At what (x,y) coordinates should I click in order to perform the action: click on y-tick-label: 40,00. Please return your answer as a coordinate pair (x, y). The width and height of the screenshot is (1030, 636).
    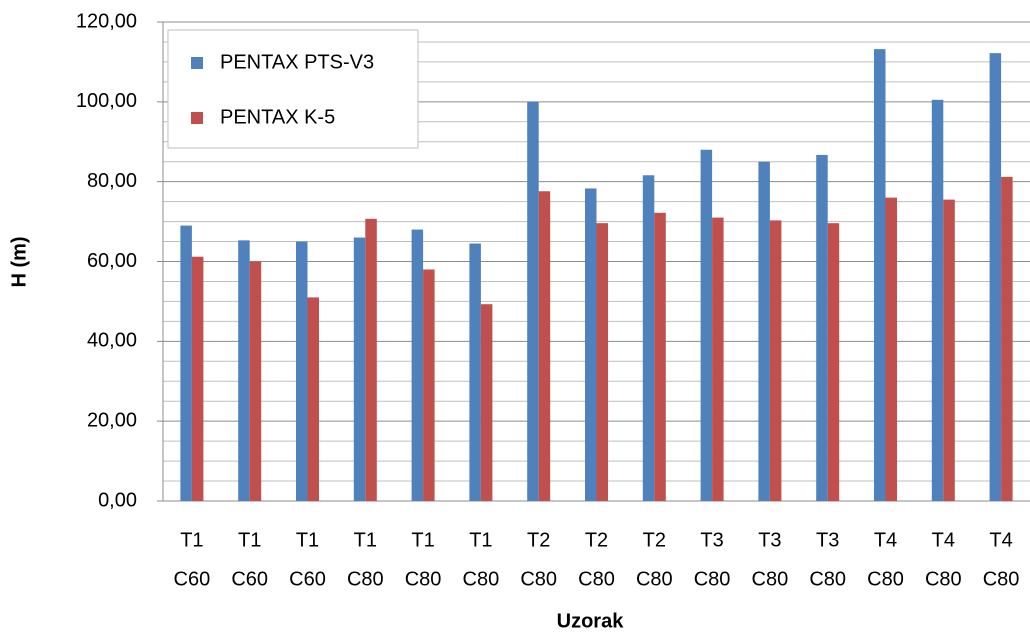
    Looking at the image, I should click on (112, 341).